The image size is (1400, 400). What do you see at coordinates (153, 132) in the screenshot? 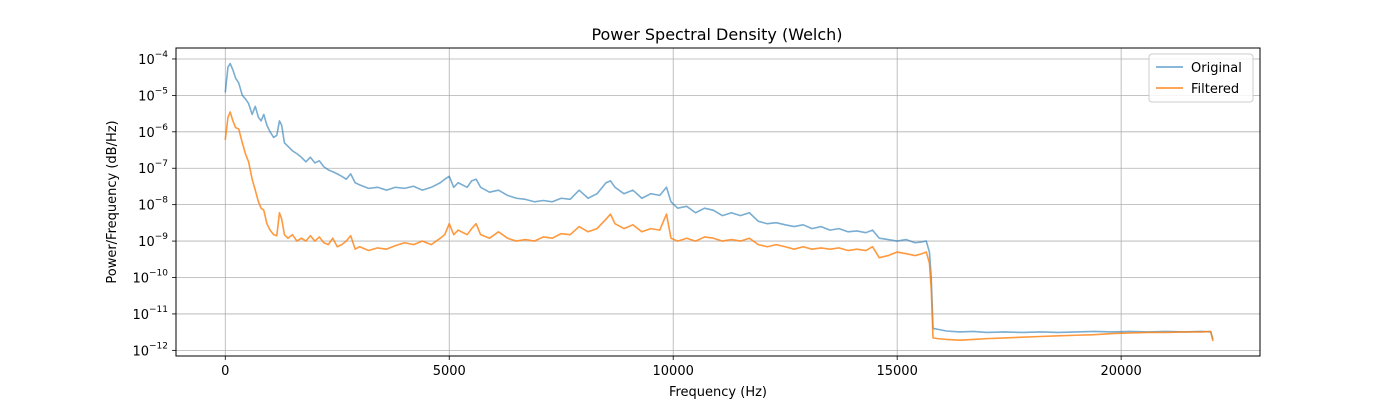
I see `y-tick-label: 10⁻⁶` at bounding box center [153, 132].